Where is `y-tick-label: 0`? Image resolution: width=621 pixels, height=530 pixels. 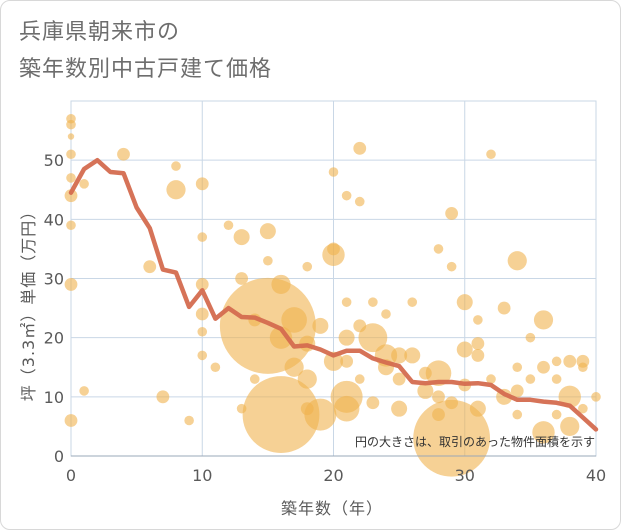
y-tick-label: 0 is located at coordinates (59, 456).